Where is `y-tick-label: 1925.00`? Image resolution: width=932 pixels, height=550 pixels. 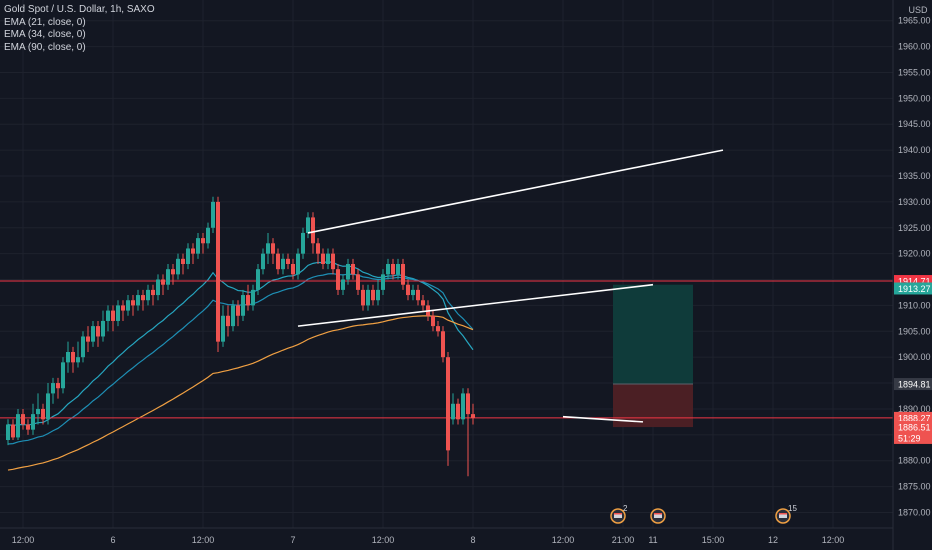
y-tick-label: 1925.00 is located at coordinates (914, 228).